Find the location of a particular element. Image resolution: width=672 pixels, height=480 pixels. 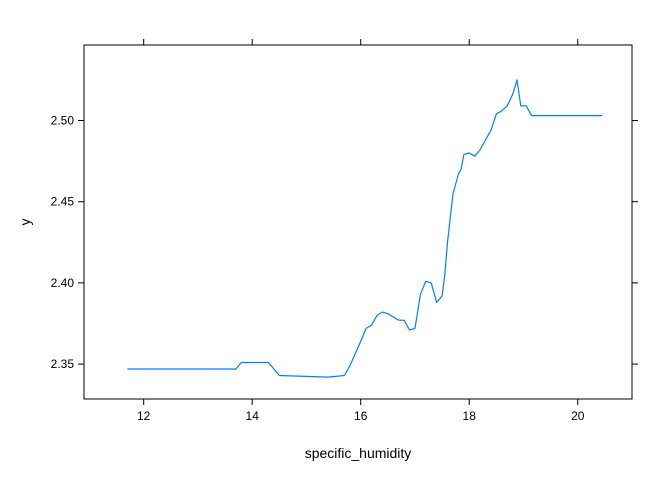

y-tick-label: 2.45 is located at coordinates (63, 202).